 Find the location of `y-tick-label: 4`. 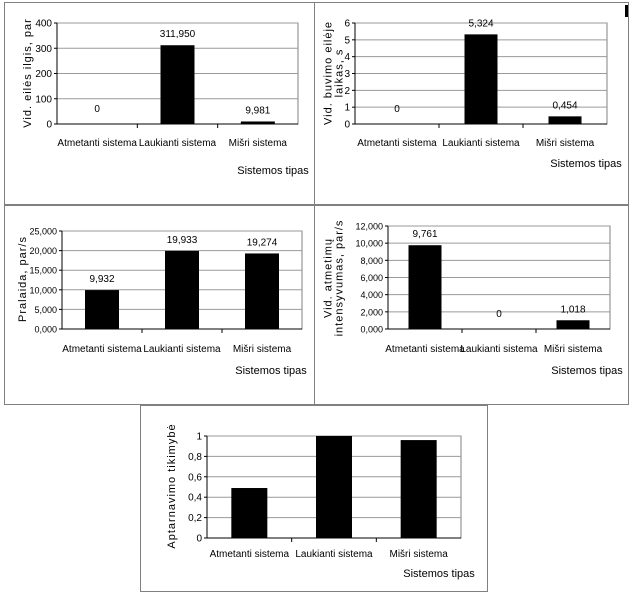

y-tick-label: 4 is located at coordinates (347, 57).